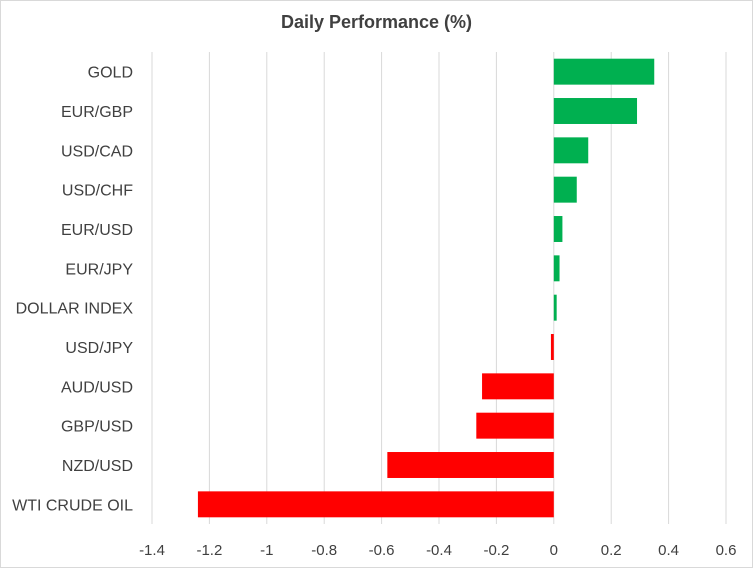 The height and width of the screenshot is (568, 753). Describe the element at coordinates (565, 189) in the screenshot. I see `bar-usd-chf` at that location.